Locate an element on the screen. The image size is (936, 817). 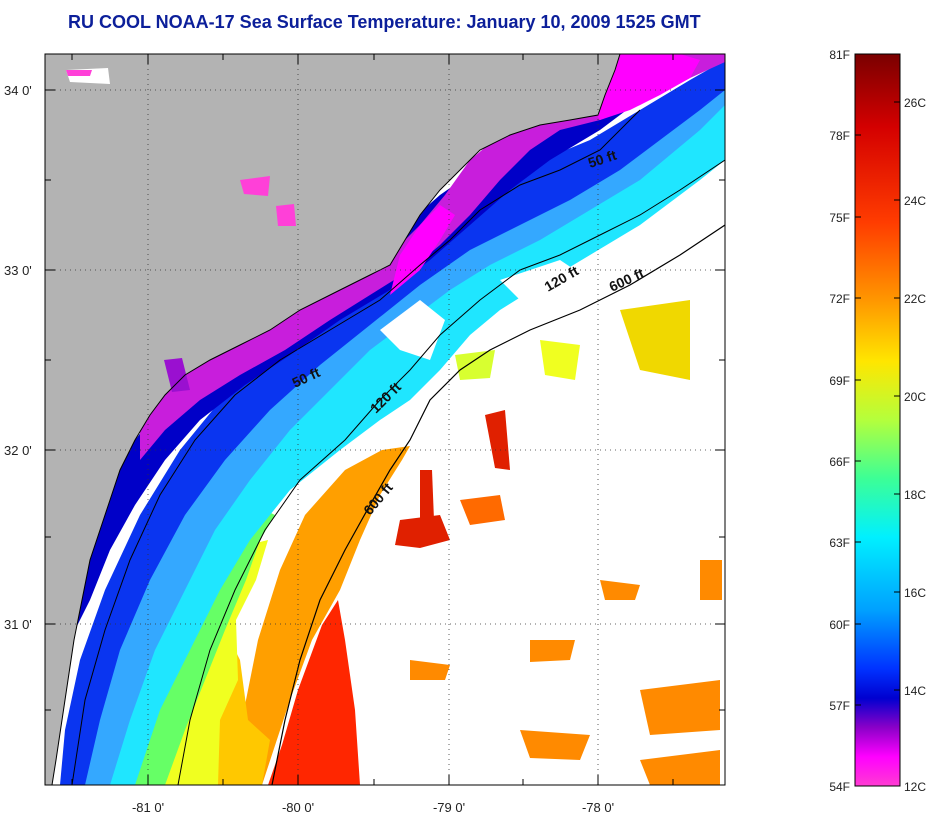
colorbar-label-81f: 81F is located at coordinates (839, 55).